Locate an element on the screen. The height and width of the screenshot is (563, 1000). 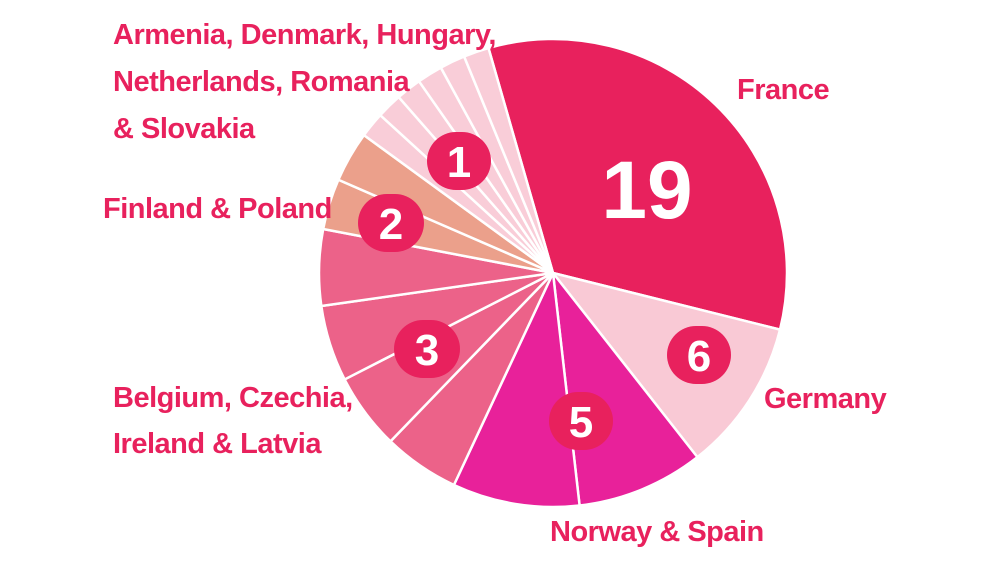
badge-finland-poland: 2 is located at coordinates (391, 223).